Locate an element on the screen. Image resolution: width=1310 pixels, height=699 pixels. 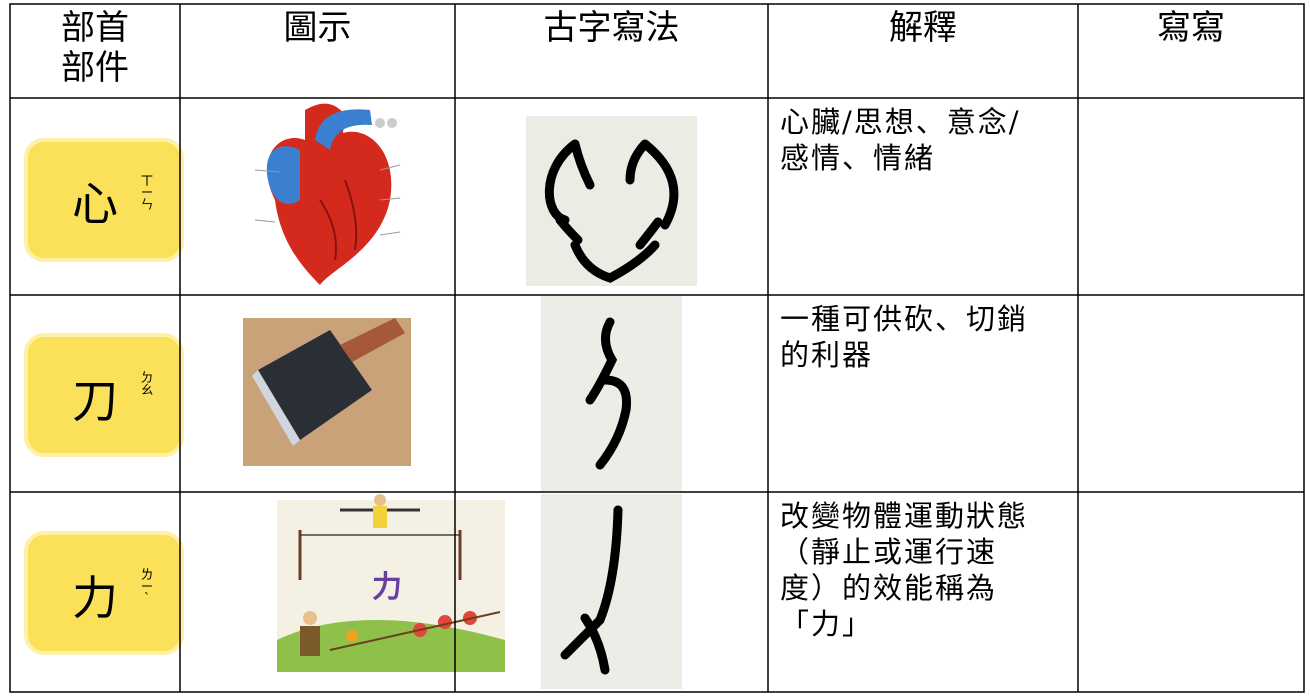
zhuyin-symbol: ㄉ is located at coordinates (147, 378).